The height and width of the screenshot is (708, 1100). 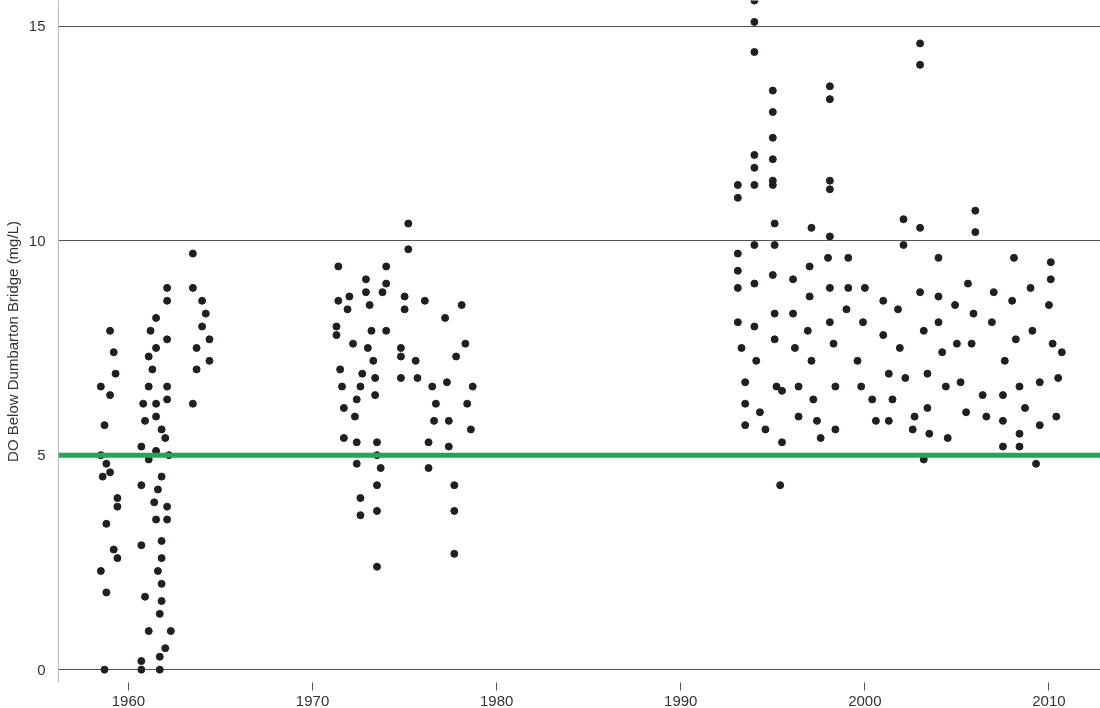 What do you see at coordinates (41, 669) in the screenshot?
I see `y-tick-label: 0` at bounding box center [41, 669].